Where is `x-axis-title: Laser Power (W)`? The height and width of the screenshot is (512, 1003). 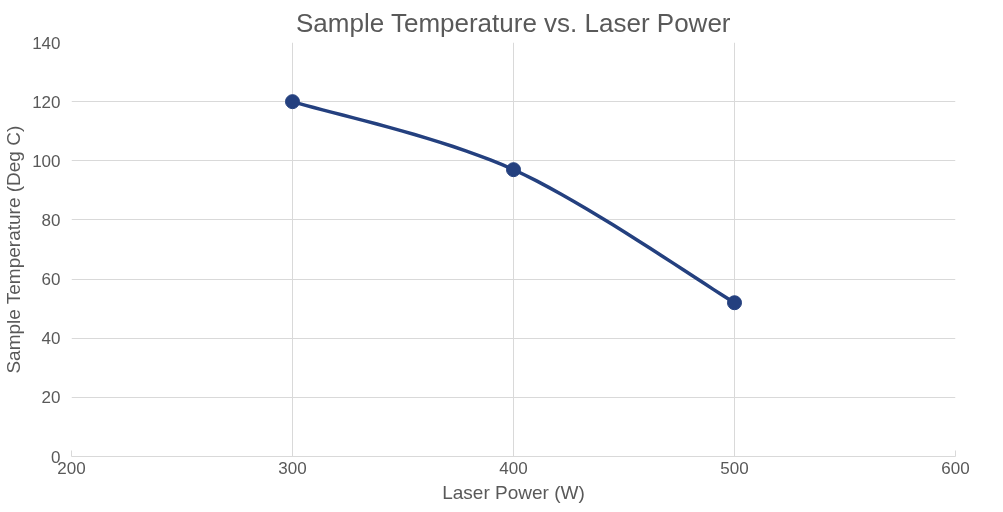
x-axis-title: Laser Power (W) is located at coordinates (513, 492).